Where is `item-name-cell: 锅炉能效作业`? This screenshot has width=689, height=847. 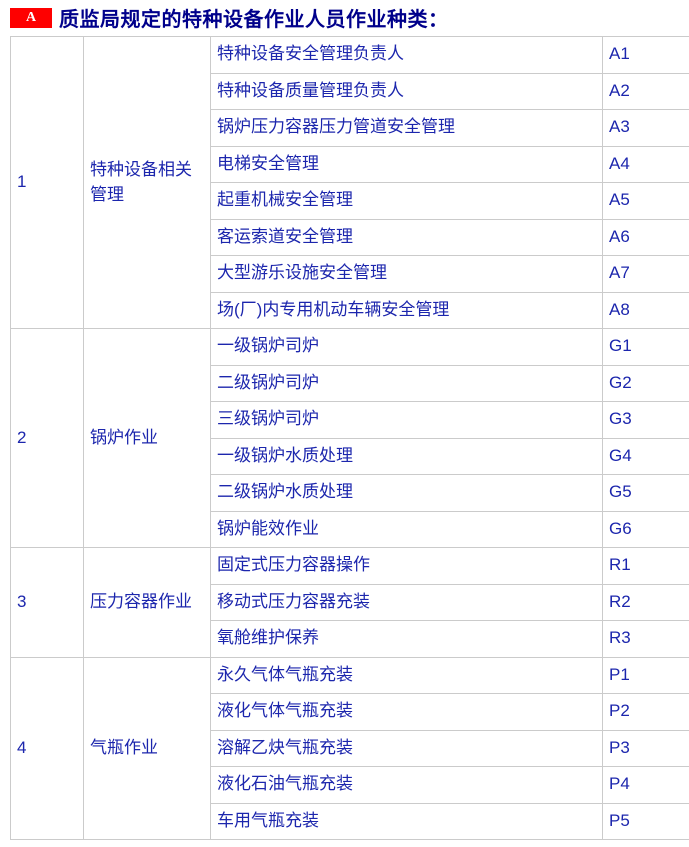
item-name-cell: 锅炉能效作业 is located at coordinates (407, 529).